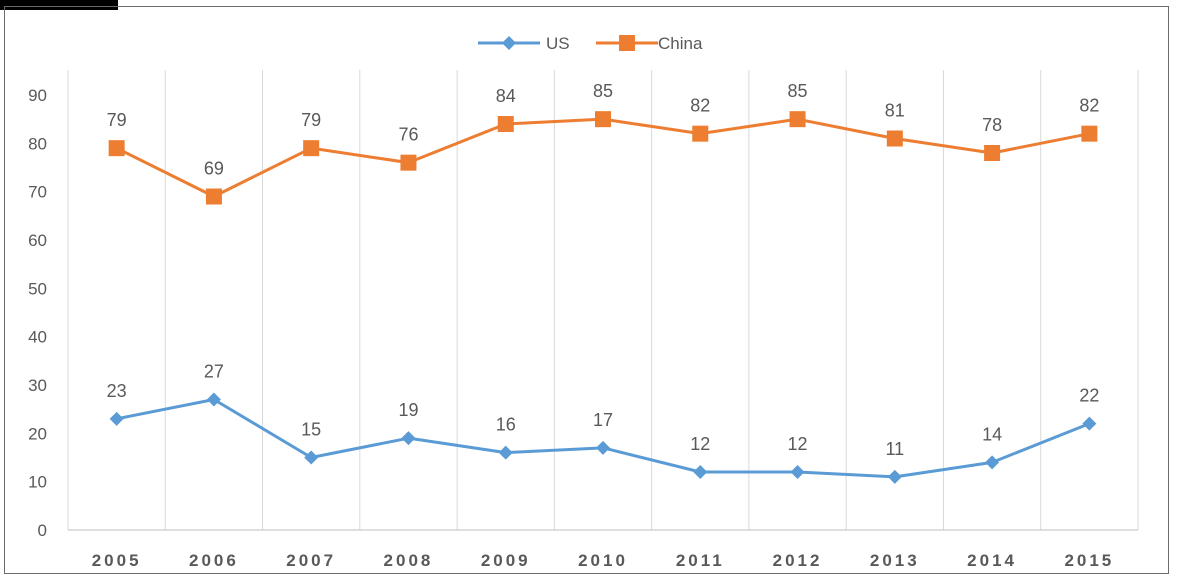 Image resolution: width=1179 pixels, height=580 pixels. Describe the element at coordinates (37, 288) in the screenshot. I see `y-tick-label: 50` at that location.